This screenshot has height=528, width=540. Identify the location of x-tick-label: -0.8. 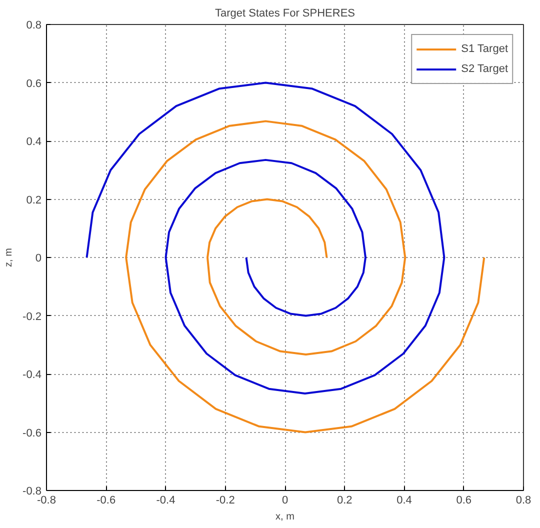
(46, 500).